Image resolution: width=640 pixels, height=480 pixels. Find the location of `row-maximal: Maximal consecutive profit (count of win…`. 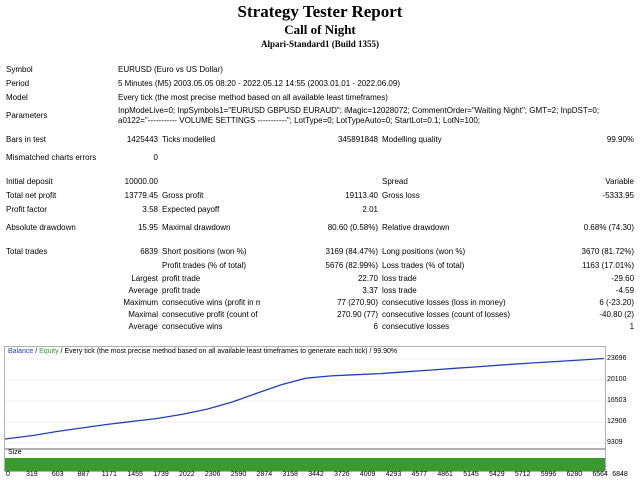

row-maximal: Maximal consecutive profit (count of win… is located at coordinates (320, 315).